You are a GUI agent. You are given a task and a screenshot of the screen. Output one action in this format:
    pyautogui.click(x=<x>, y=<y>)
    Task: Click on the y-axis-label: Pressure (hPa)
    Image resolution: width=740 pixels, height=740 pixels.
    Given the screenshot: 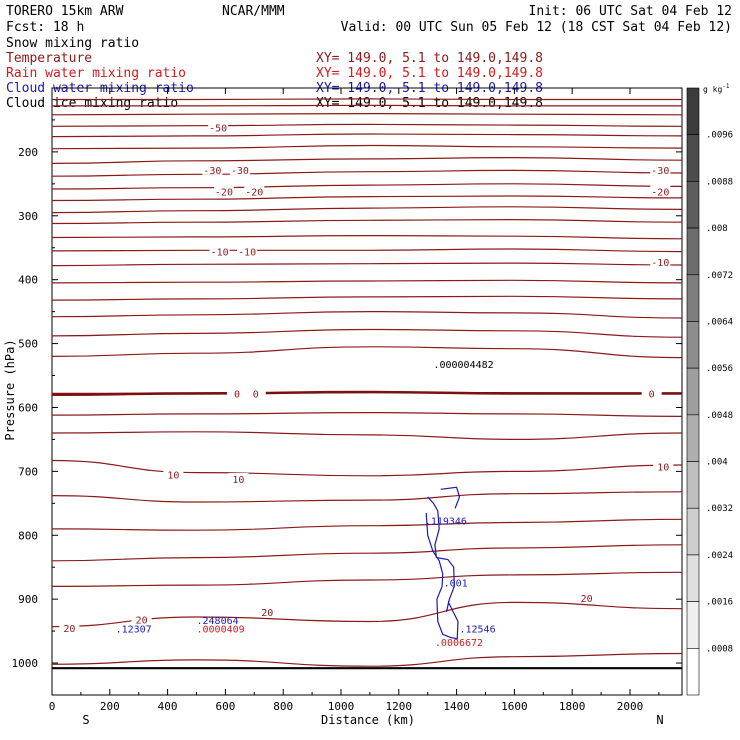 What is the action you would take?
    pyautogui.click(x=10, y=389)
    